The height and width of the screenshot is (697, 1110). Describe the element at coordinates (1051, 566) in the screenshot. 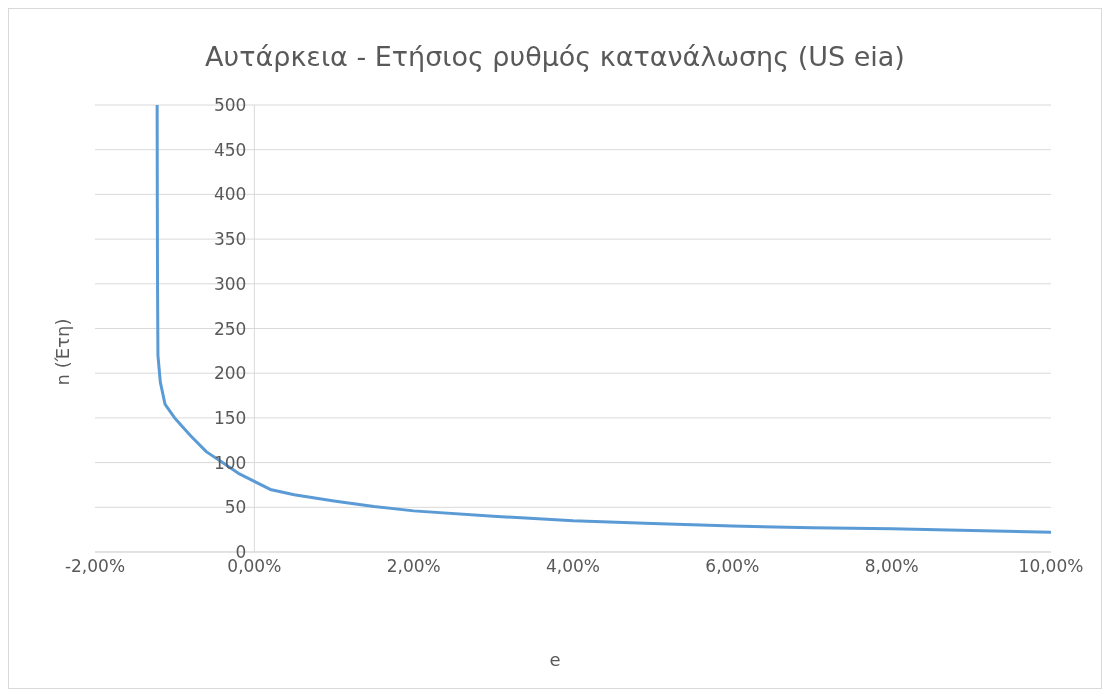

I see `x-tick-label: 10,00%` at that location.